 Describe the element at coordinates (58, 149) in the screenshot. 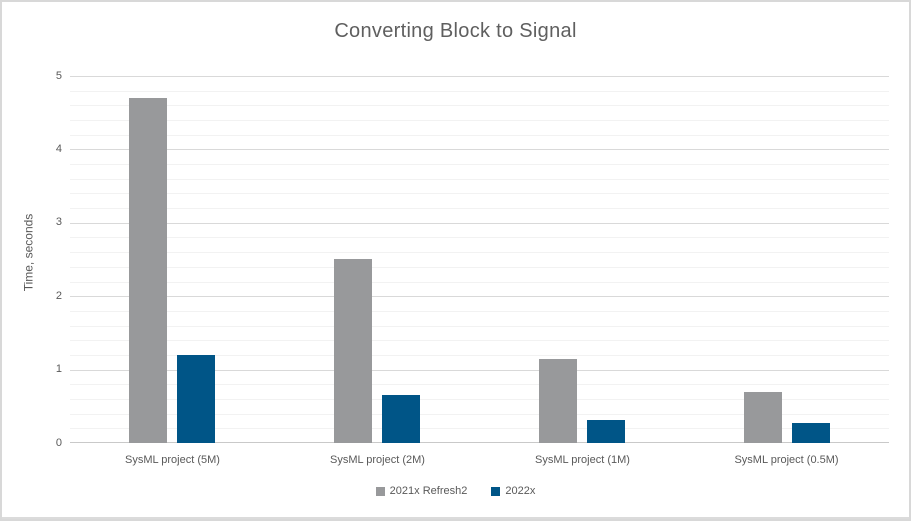

I see `y-tick-label: 4` at that location.